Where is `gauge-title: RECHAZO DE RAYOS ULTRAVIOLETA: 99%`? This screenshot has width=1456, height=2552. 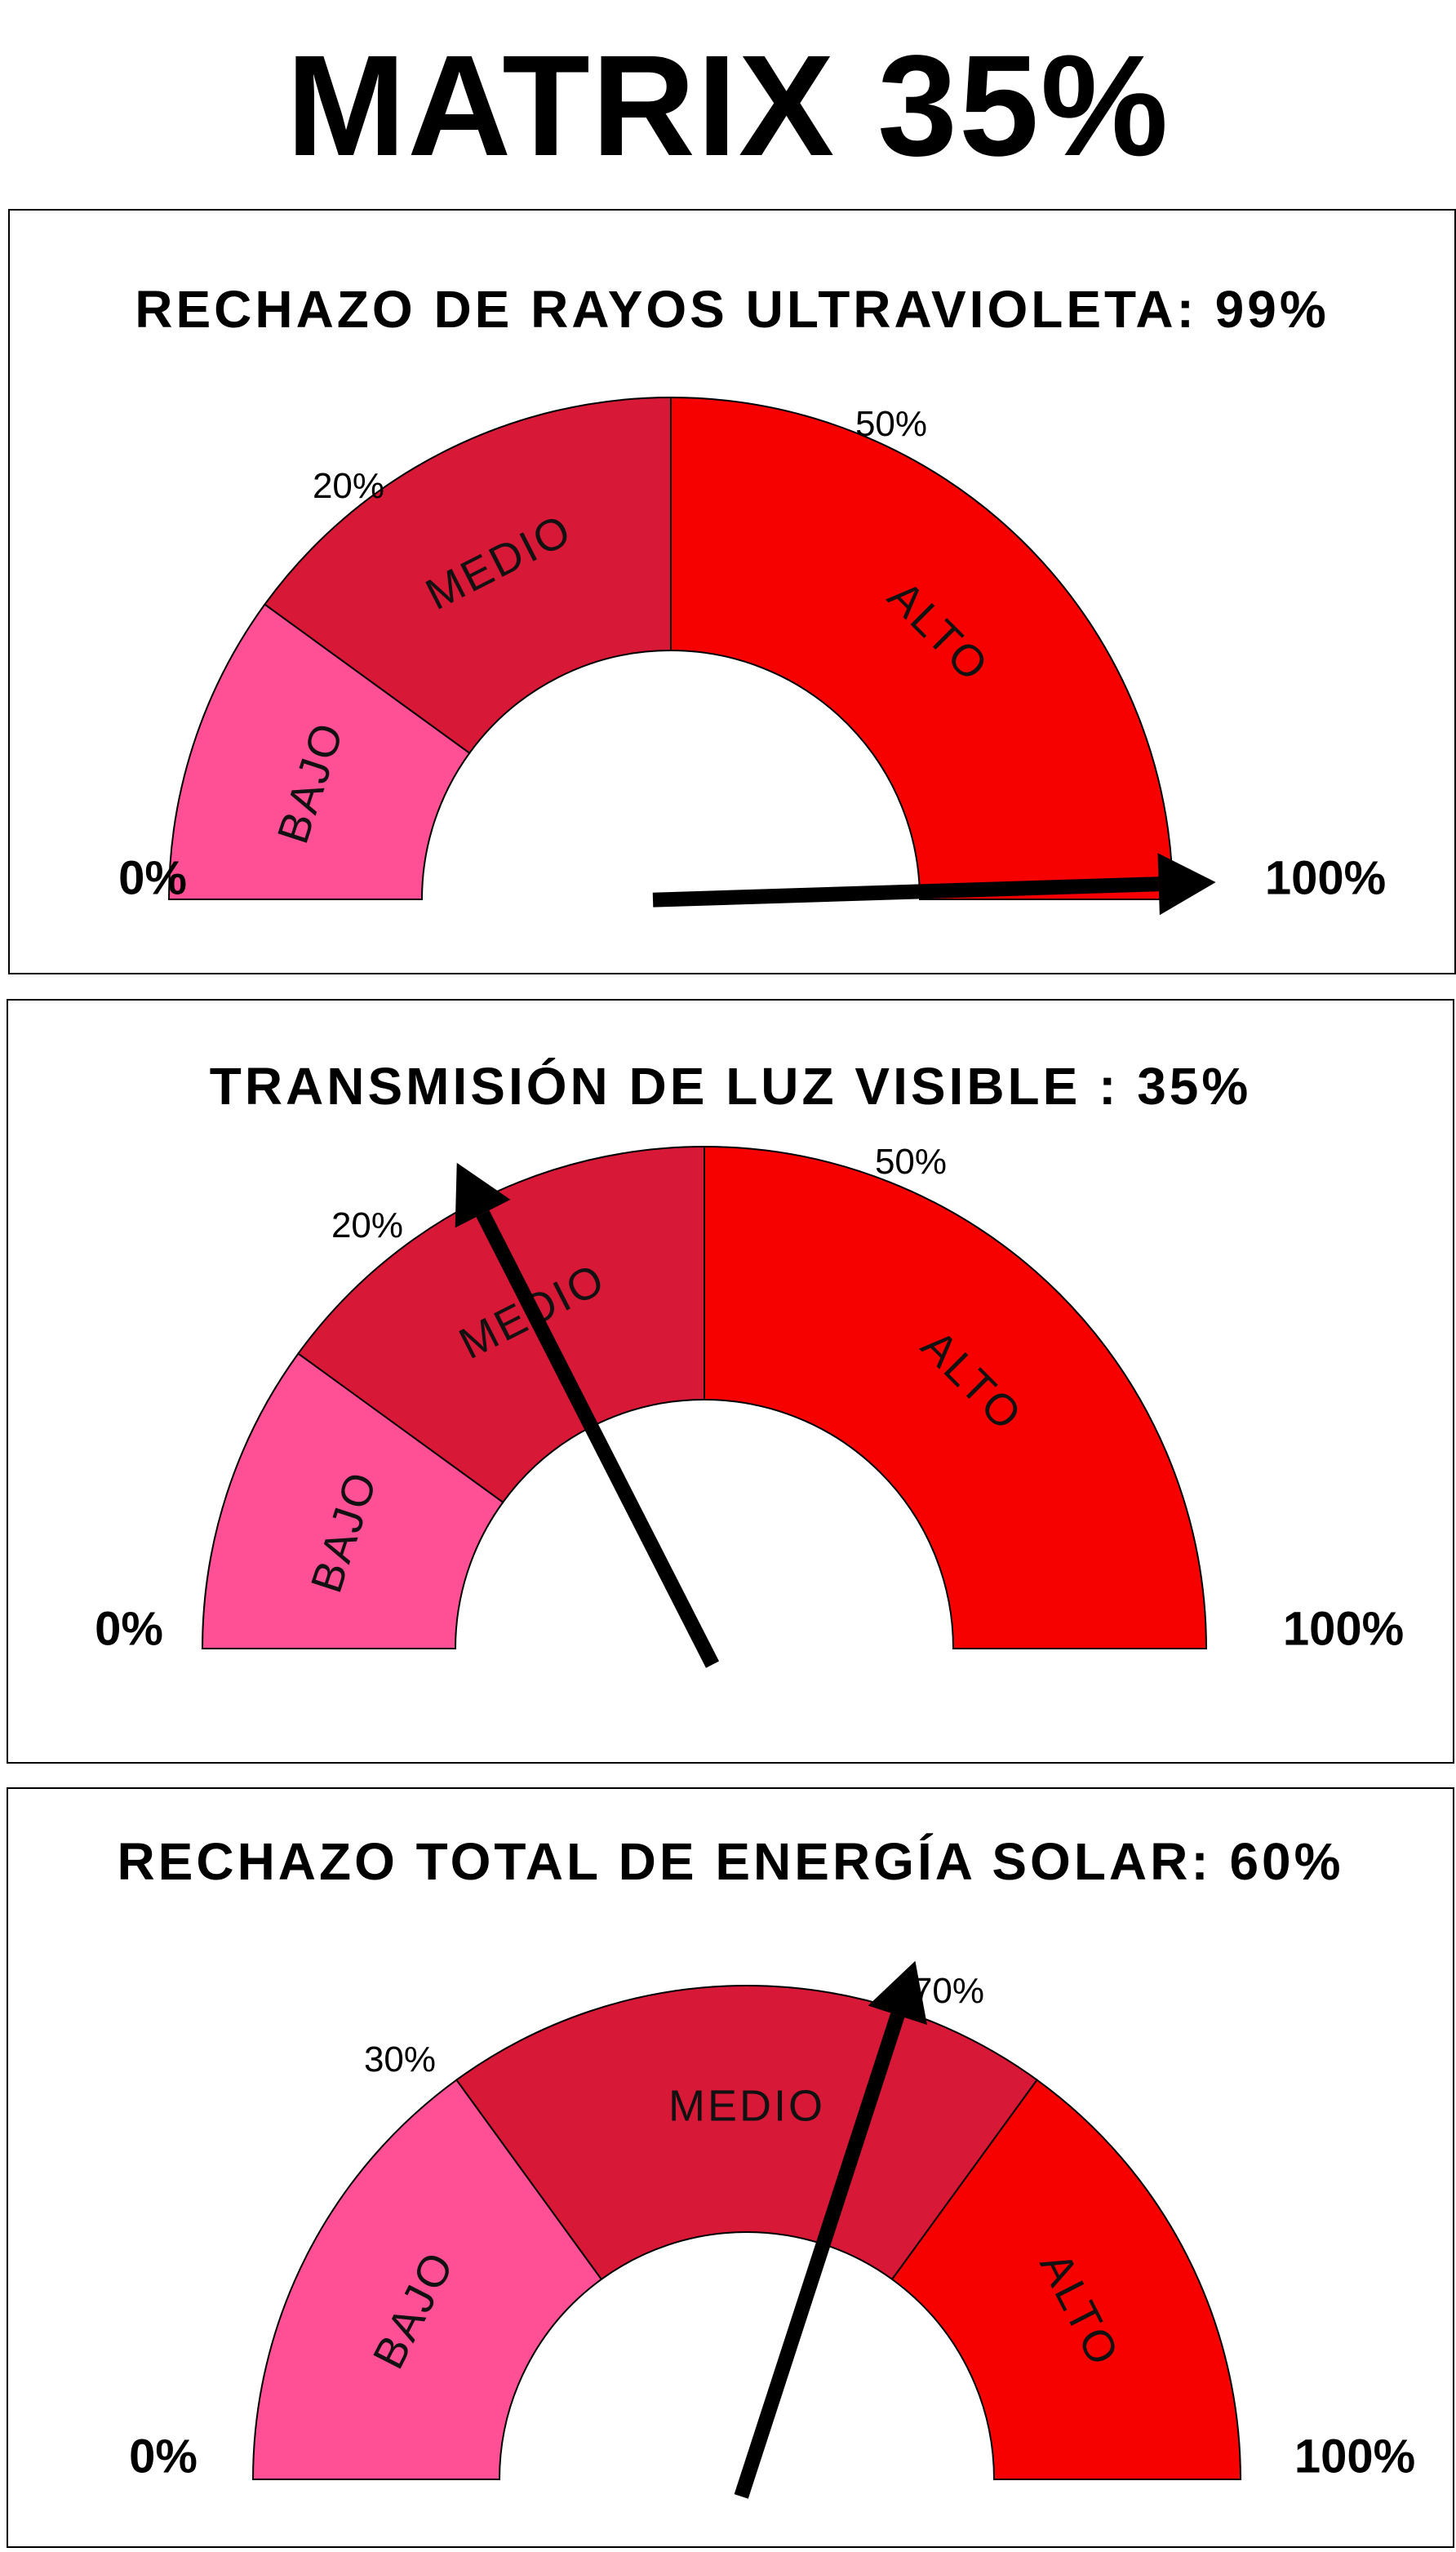 gauge-title: RECHAZO DE RAYOS ULTRAVIOLETA: 99% is located at coordinates (732, 309).